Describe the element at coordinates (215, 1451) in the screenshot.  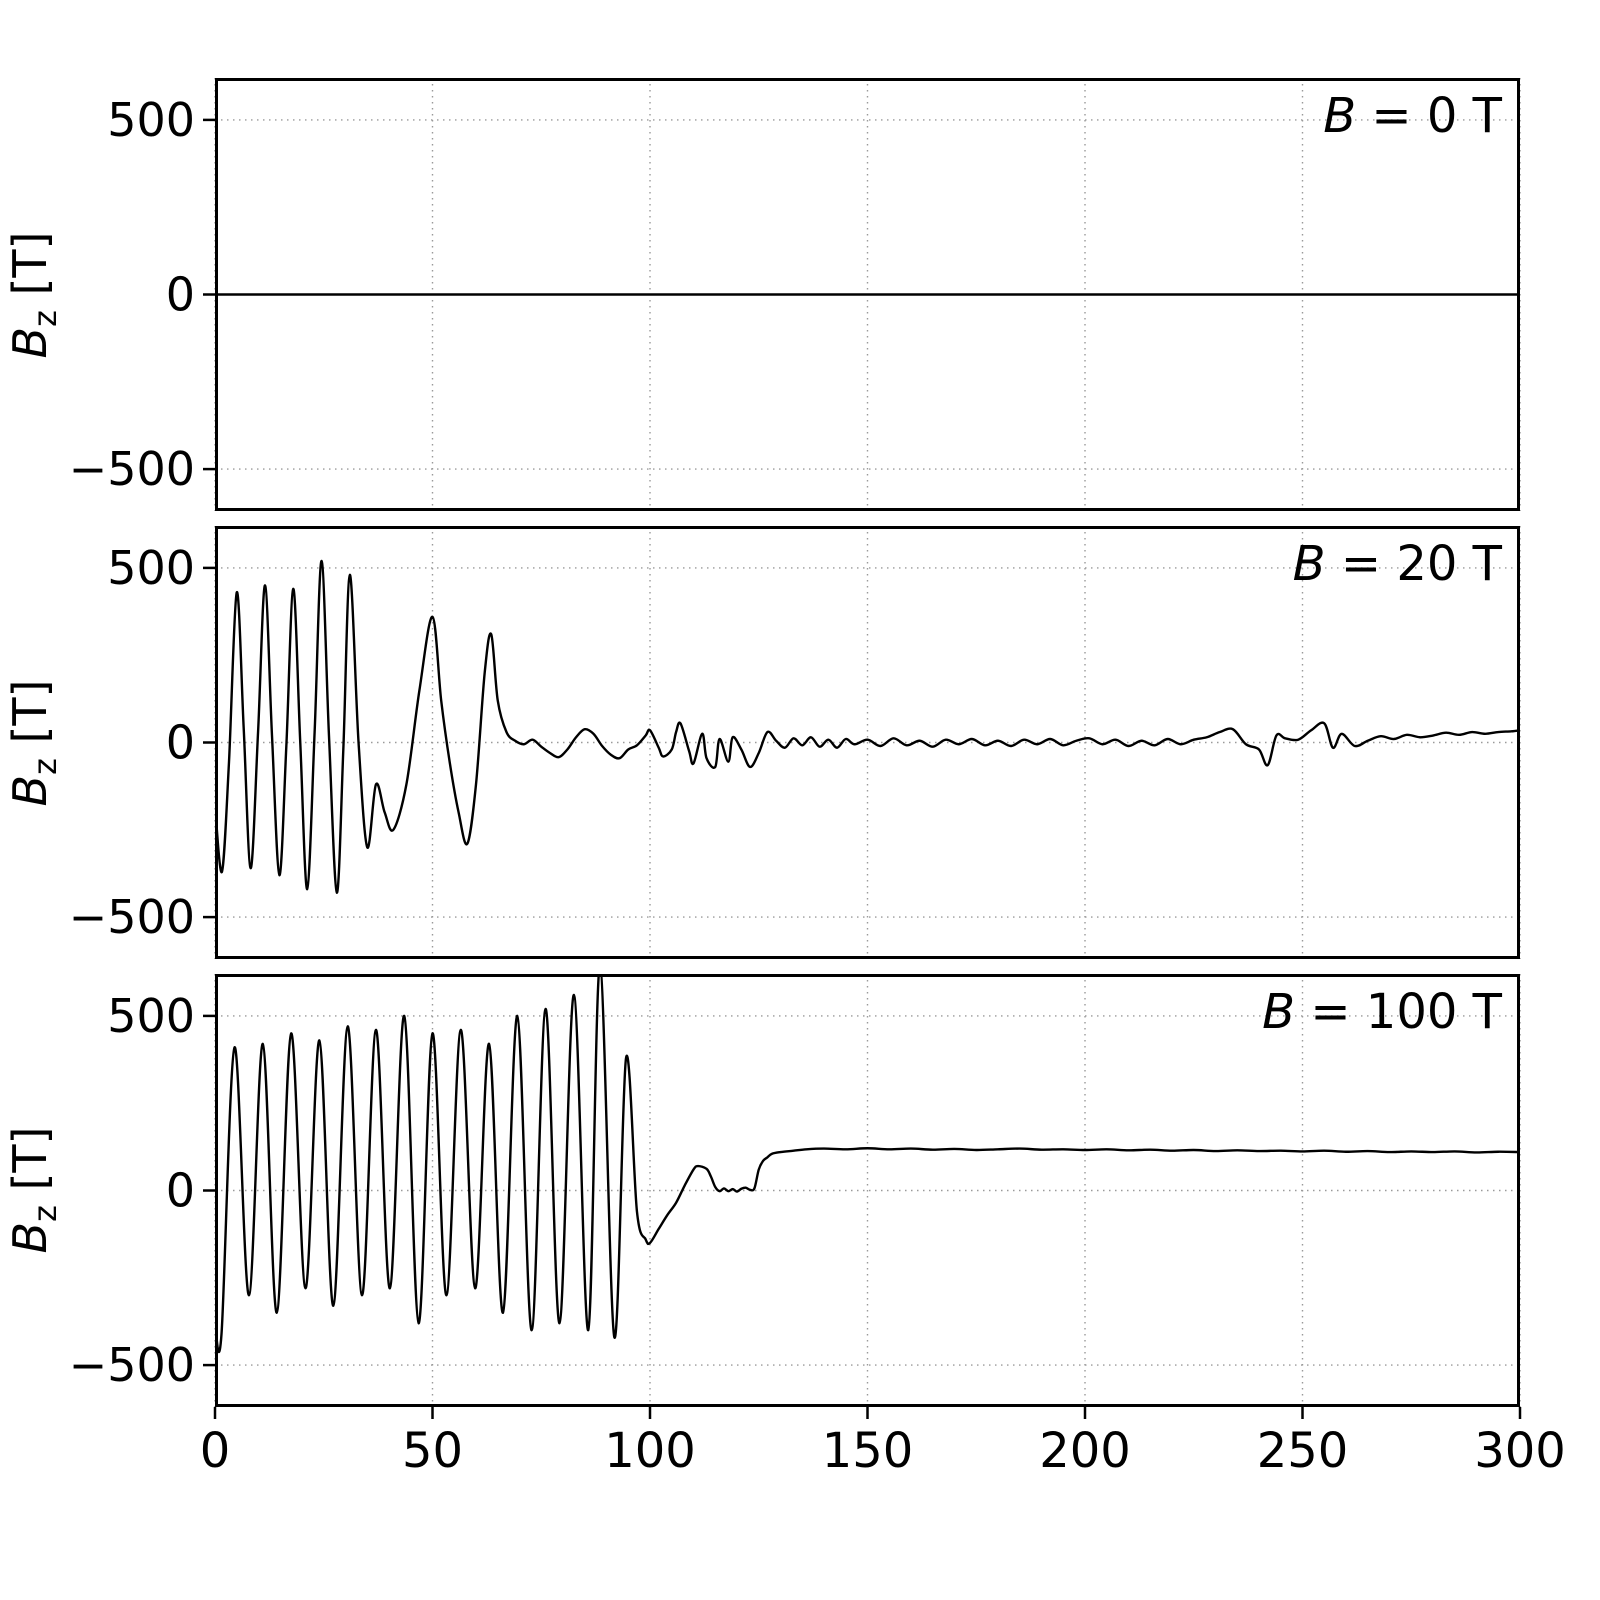
I see `x-tick-label: 0` at that location.